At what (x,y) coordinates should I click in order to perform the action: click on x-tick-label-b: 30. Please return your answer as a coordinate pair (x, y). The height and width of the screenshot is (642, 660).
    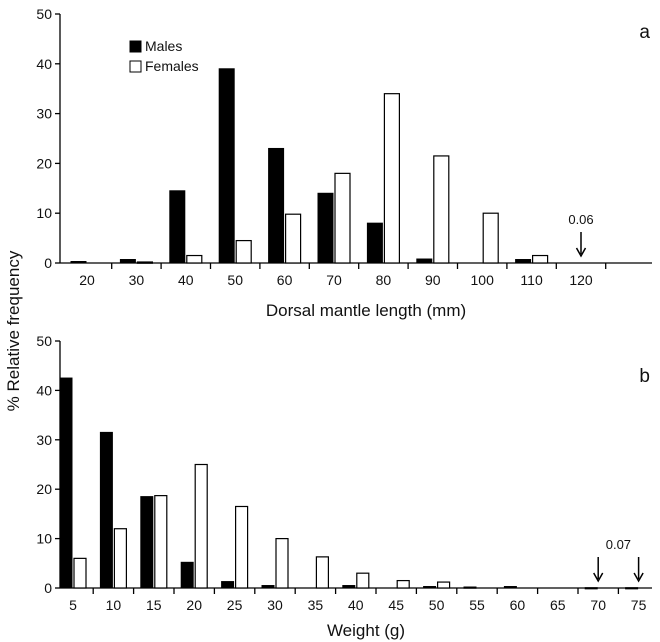
    Looking at the image, I should click on (275, 605).